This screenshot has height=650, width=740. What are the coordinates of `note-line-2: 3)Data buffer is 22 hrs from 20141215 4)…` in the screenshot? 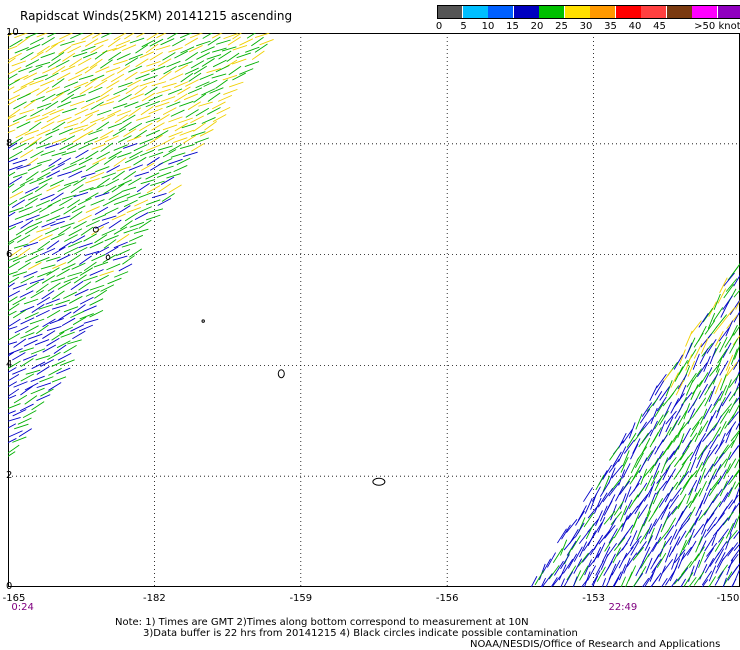 It's located at (360, 633).